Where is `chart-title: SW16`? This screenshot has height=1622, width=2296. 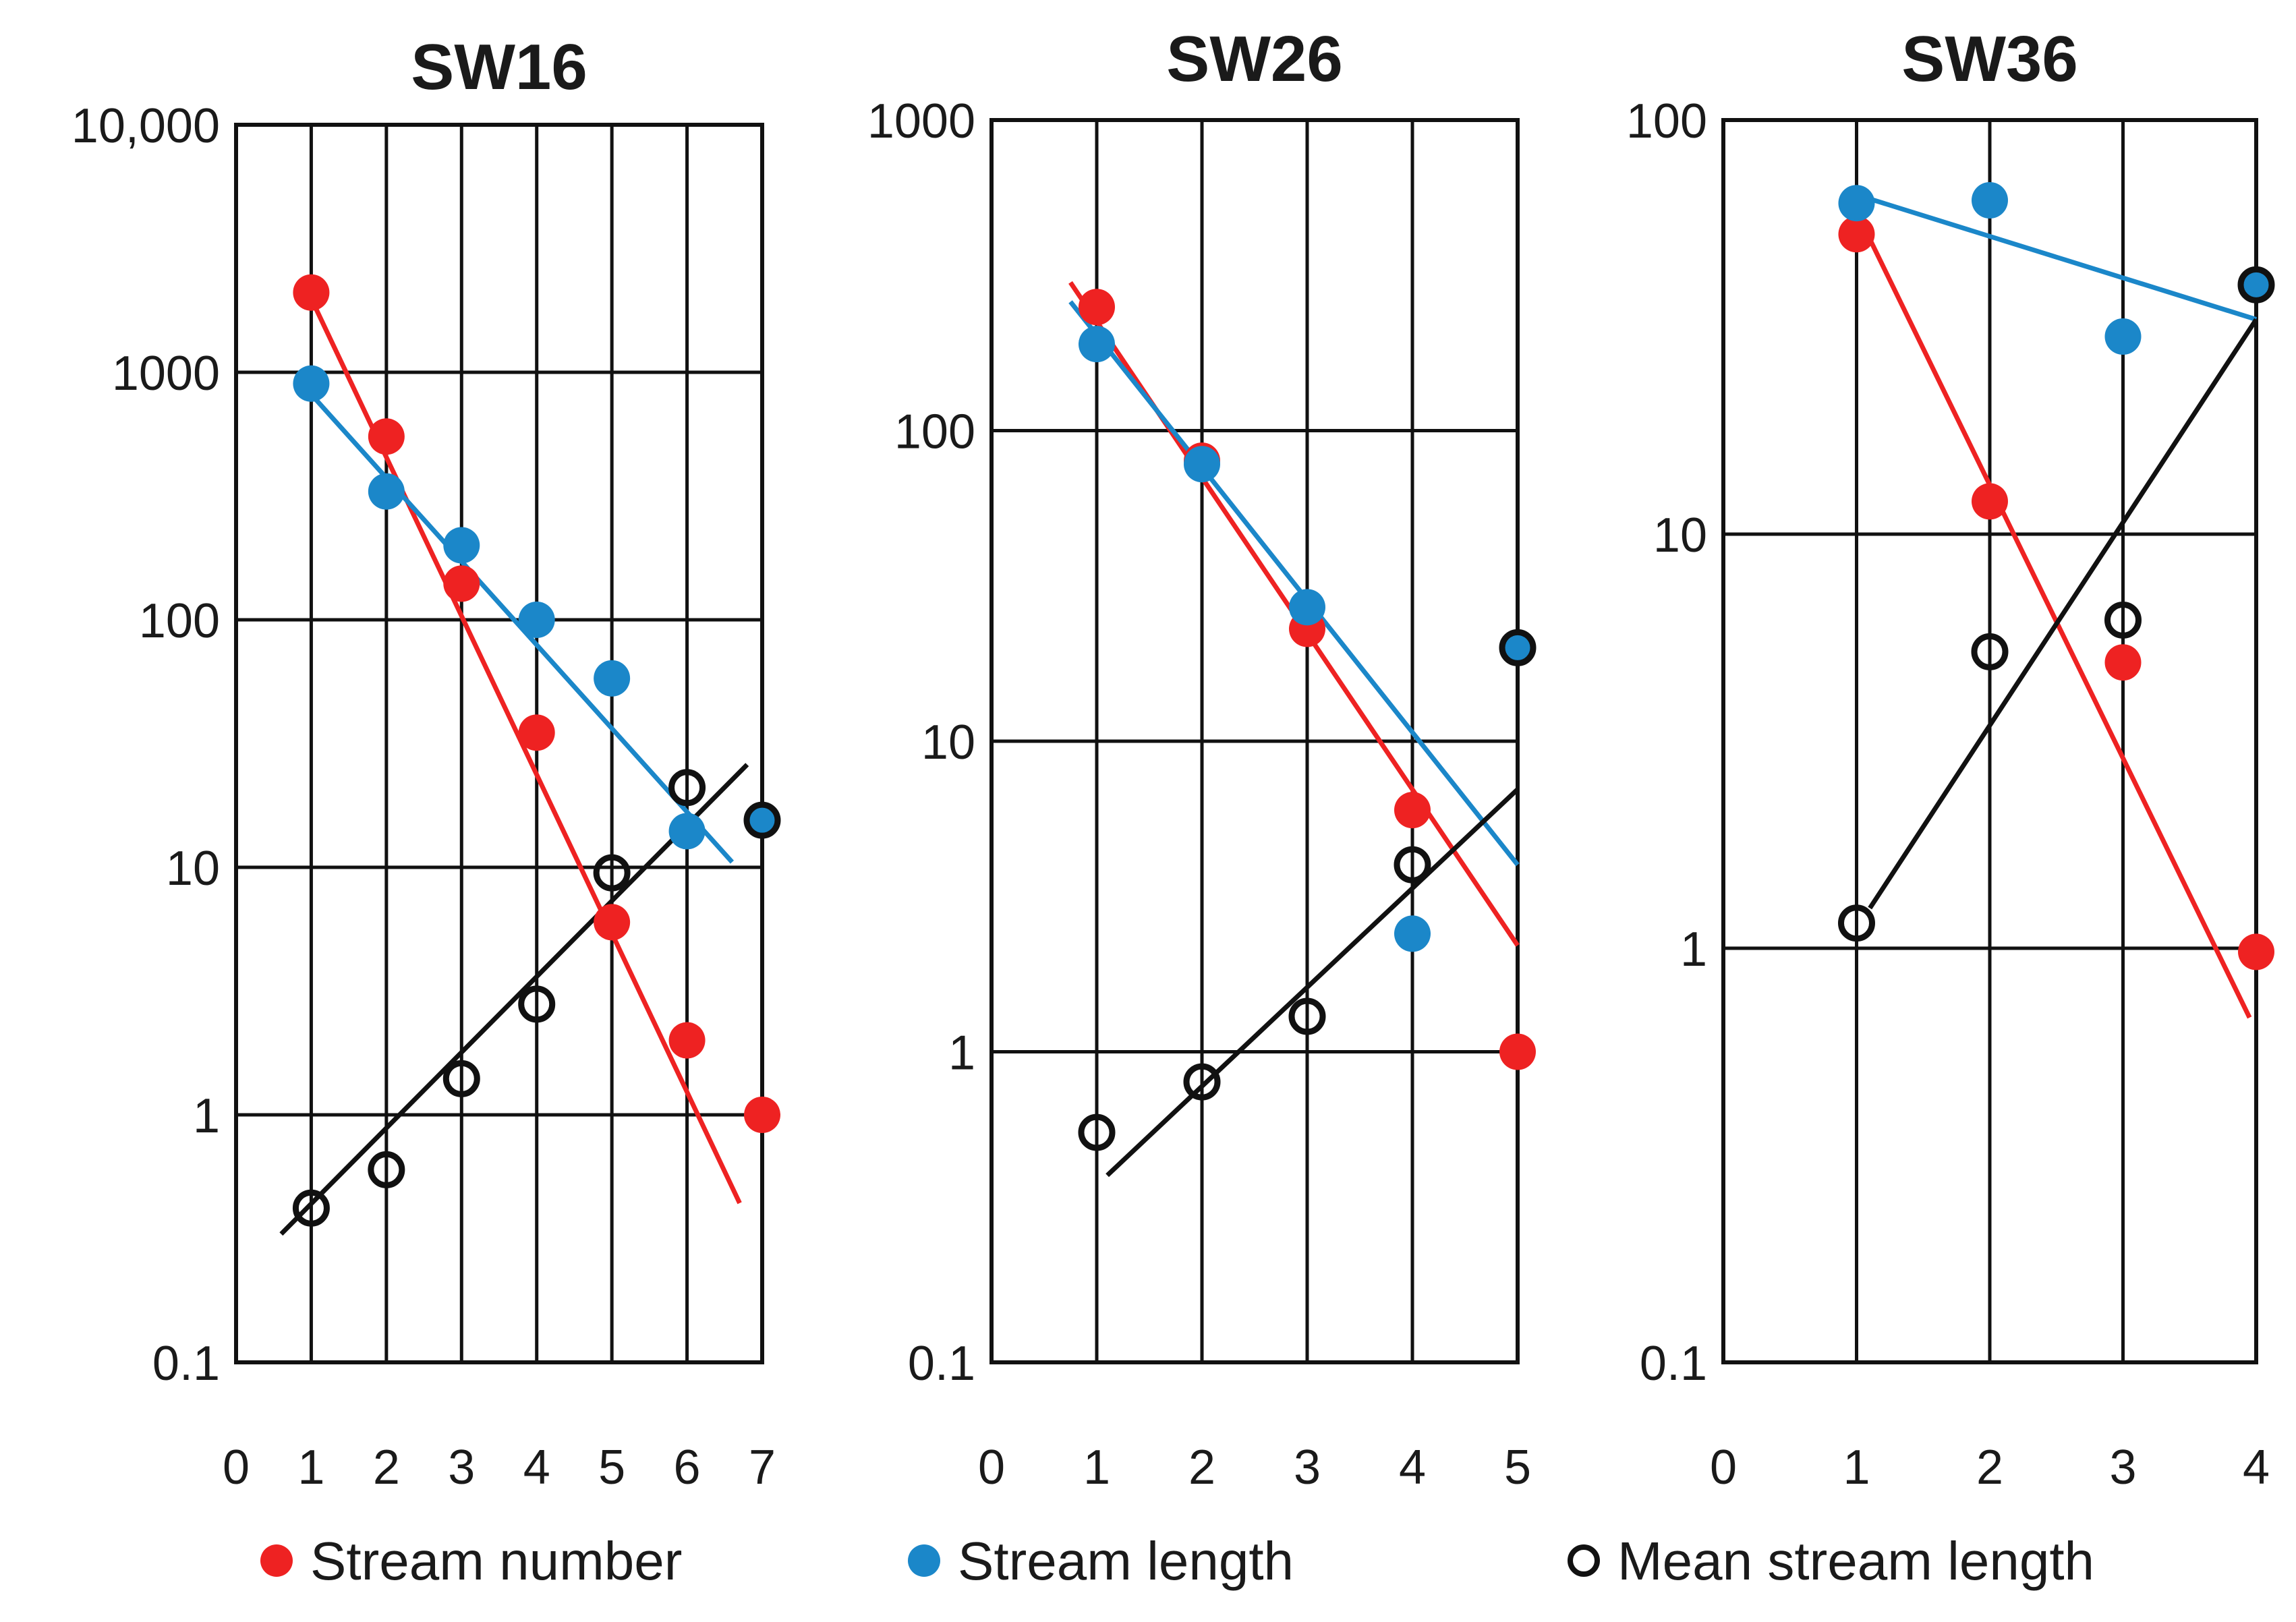
chart-title: SW16 is located at coordinates (499, 67).